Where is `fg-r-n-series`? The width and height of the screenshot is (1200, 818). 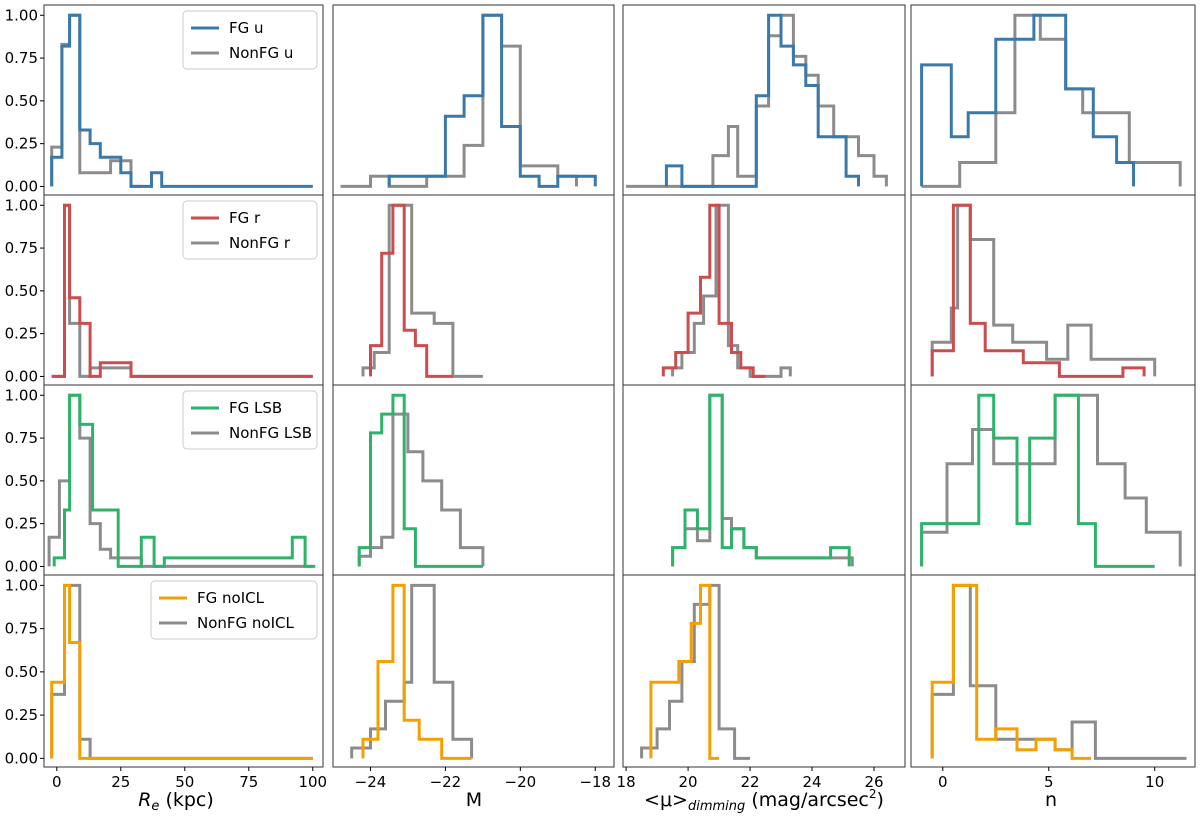
fg-r-n-series is located at coordinates (1038, 290).